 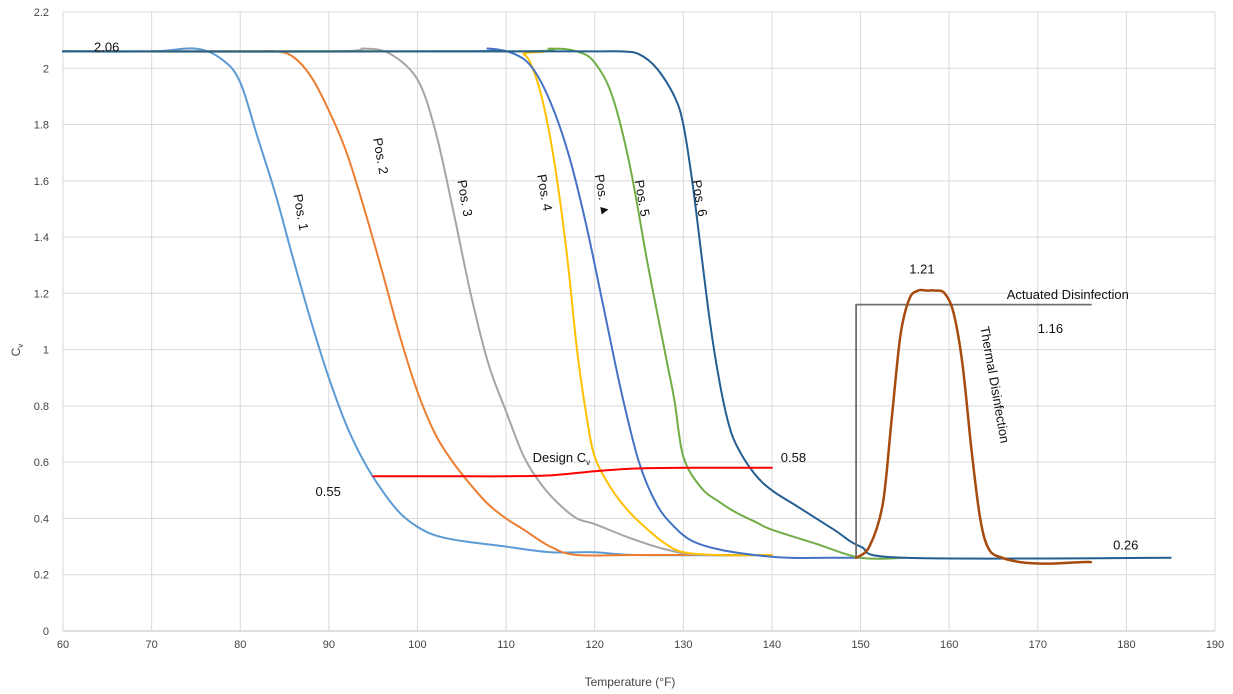 What do you see at coordinates (240, 645) in the screenshot?
I see `x-tick-label: 80` at bounding box center [240, 645].